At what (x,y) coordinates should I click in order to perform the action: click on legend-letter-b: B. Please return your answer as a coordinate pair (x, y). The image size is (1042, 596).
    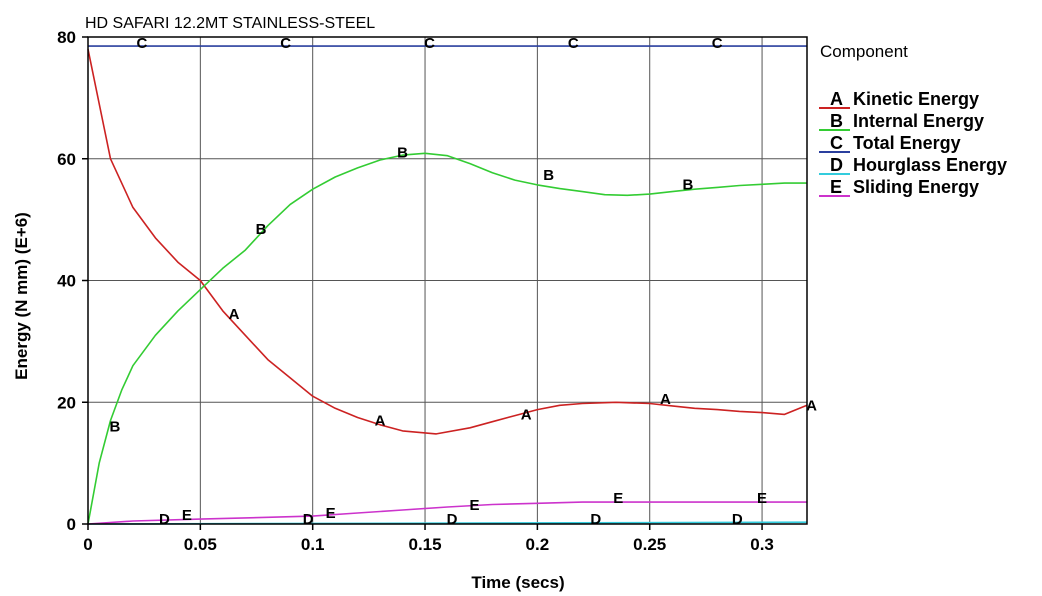
    Looking at the image, I should click on (836, 121).